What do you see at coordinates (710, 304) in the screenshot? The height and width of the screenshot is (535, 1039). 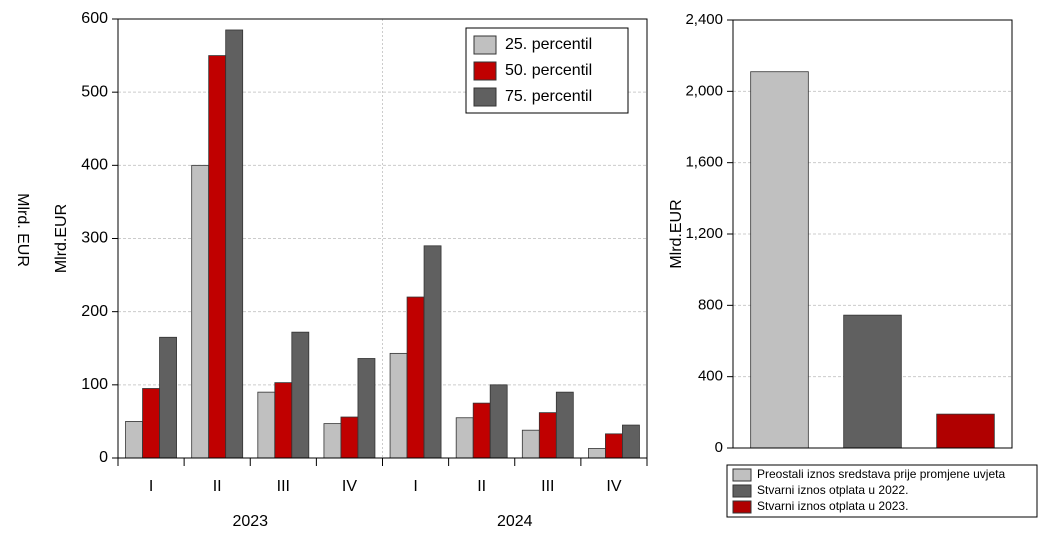 I see `y-tick-label: 800` at bounding box center [710, 304].